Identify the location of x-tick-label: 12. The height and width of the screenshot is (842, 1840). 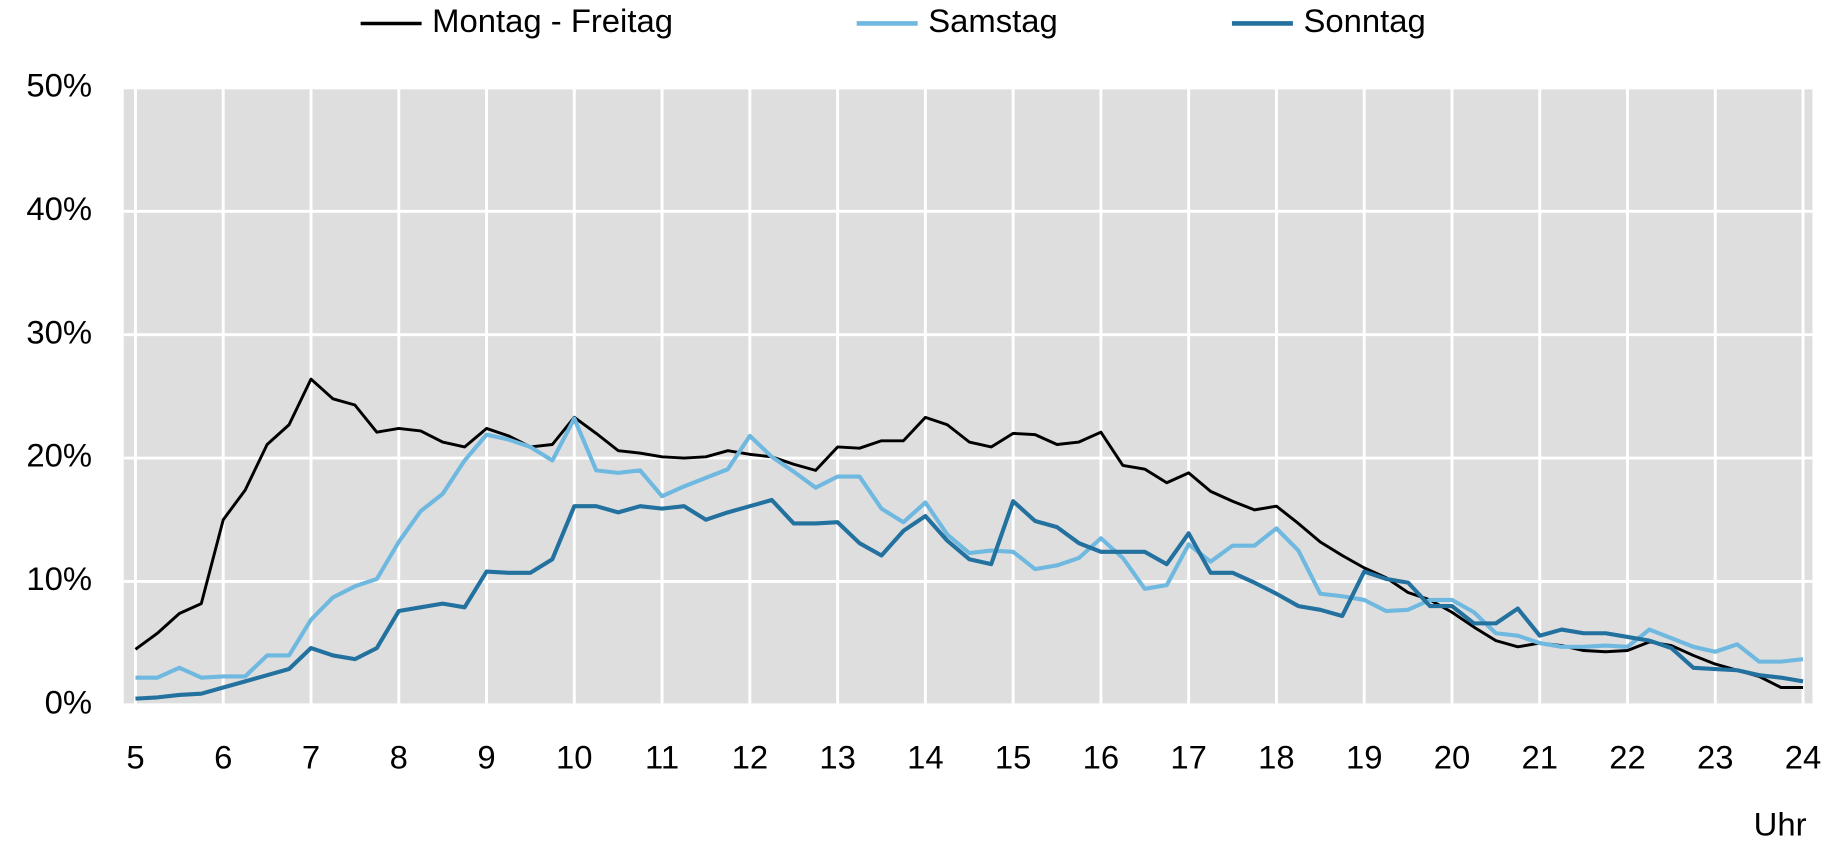
(750, 757).